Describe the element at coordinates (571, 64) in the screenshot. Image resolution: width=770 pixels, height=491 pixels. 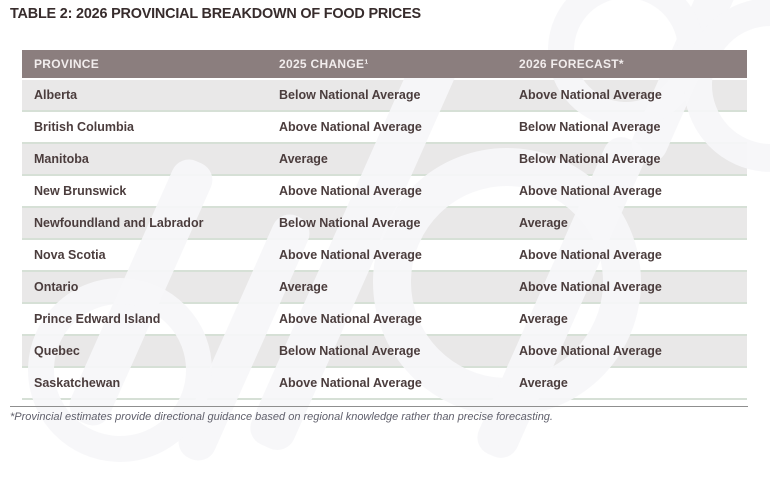
I see `header-cell-2026-forecast: 2026 FORECAST*` at that location.